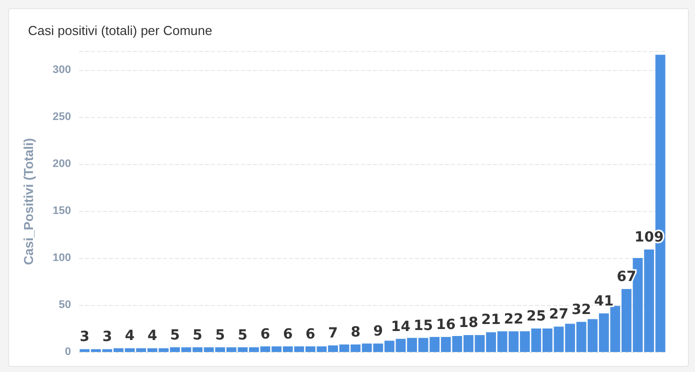  I want to click on data-label: 32, so click(582, 310).